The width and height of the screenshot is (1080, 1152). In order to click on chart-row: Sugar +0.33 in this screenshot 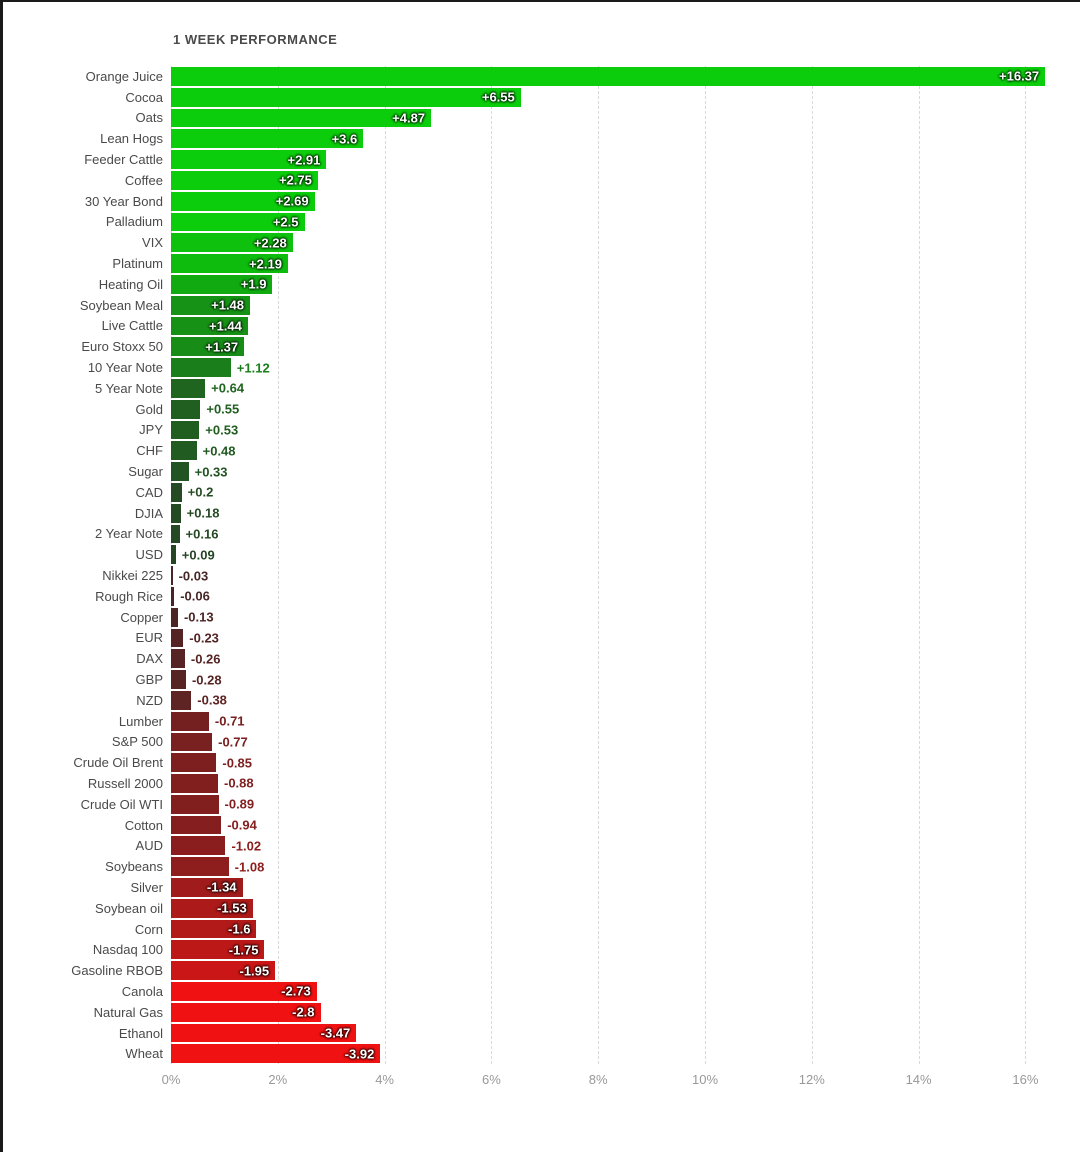, I will do `click(541, 471)`.